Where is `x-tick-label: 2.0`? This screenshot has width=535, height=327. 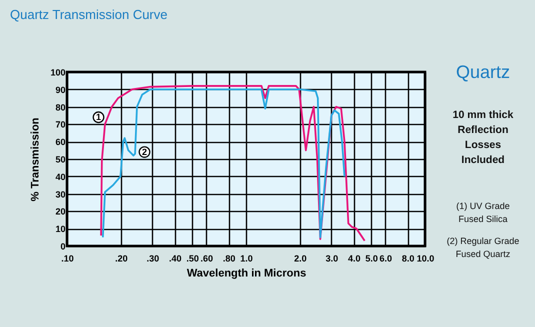
x-tick-label: 2.0 is located at coordinates (300, 259).